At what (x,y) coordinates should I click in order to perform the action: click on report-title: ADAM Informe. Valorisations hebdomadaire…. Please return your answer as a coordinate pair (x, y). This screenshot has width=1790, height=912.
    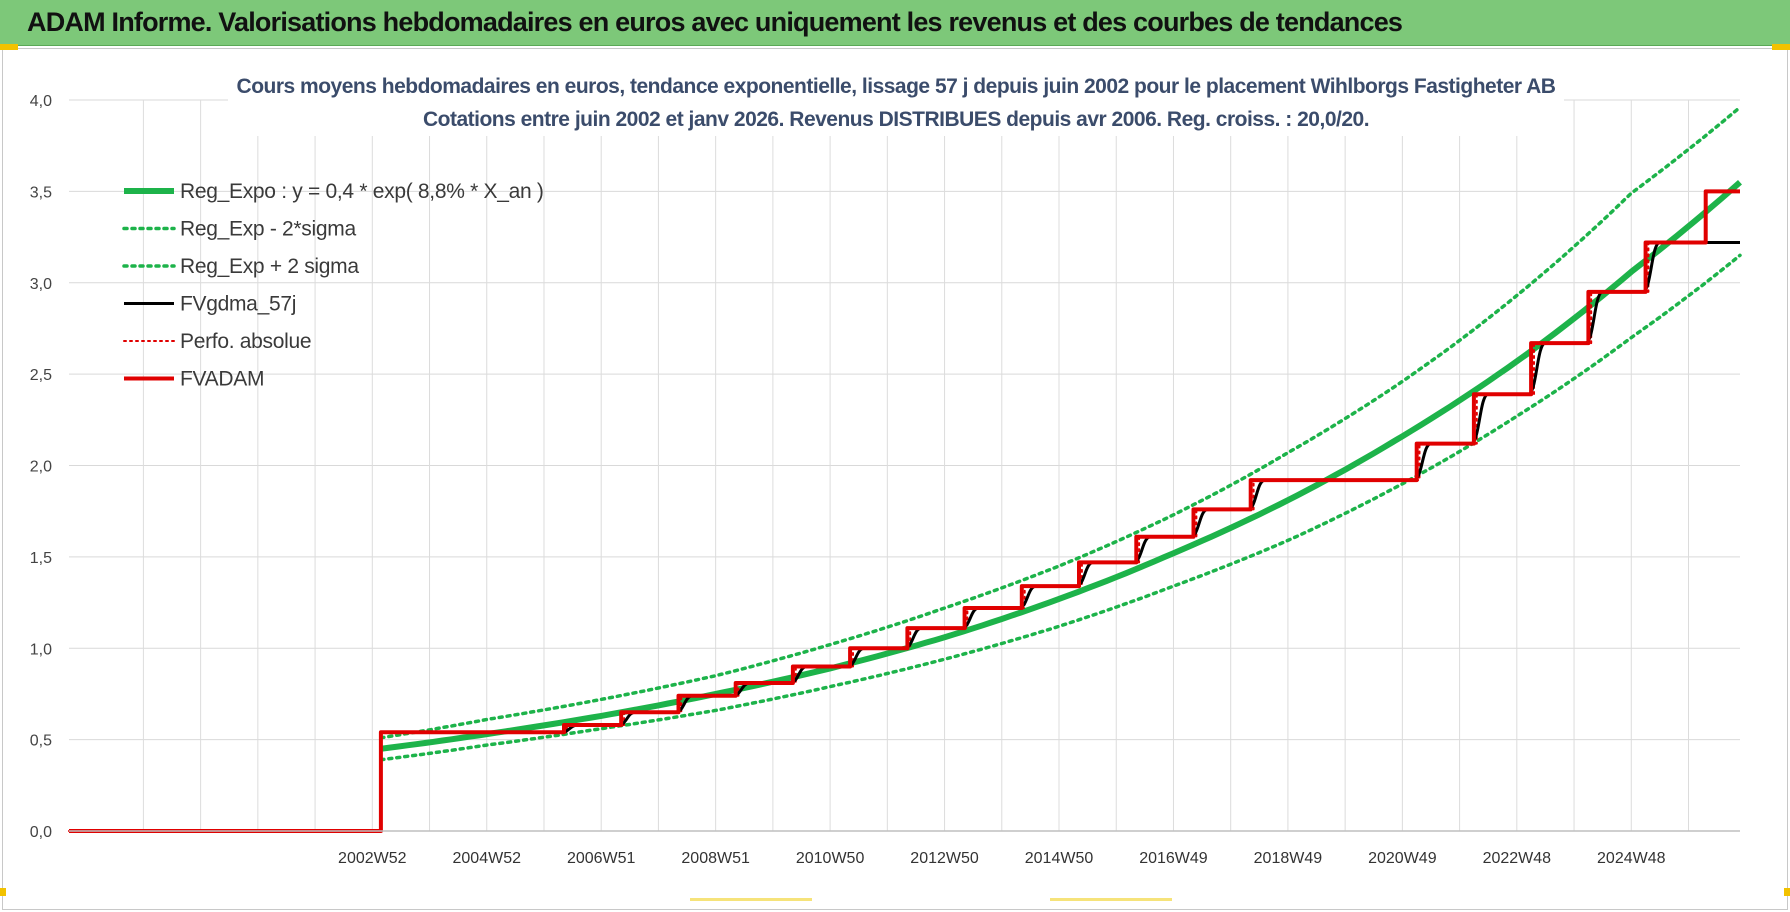
    Looking at the image, I should click on (715, 22).